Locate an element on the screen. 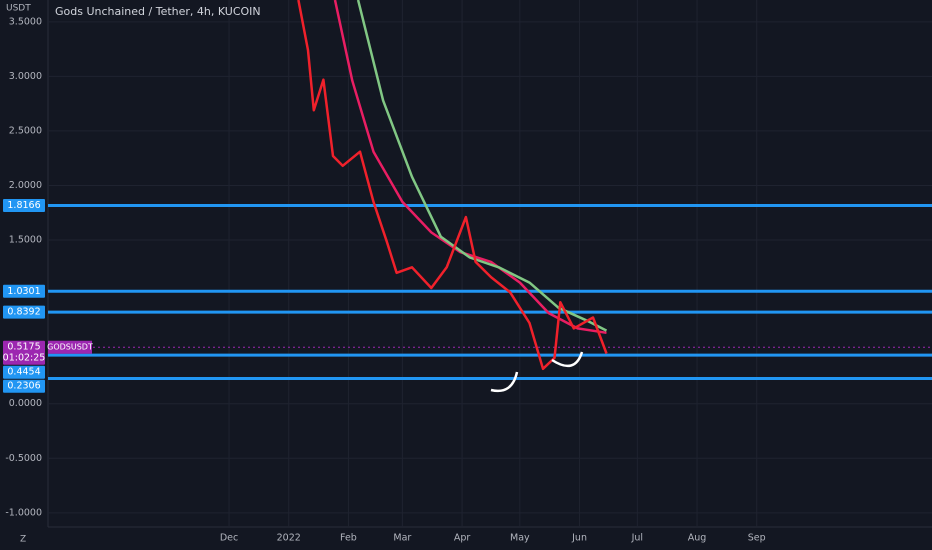 This screenshot has height=550, width=932. x-tick-label: Mar is located at coordinates (402, 538).